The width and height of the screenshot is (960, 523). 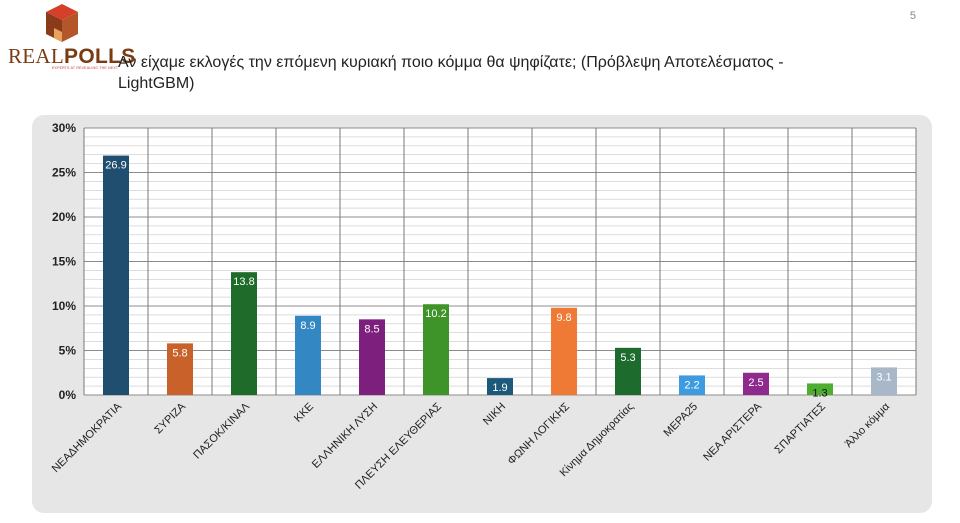 What do you see at coordinates (64, 173) in the screenshot?
I see `y-tick-label: 25%` at bounding box center [64, 173].